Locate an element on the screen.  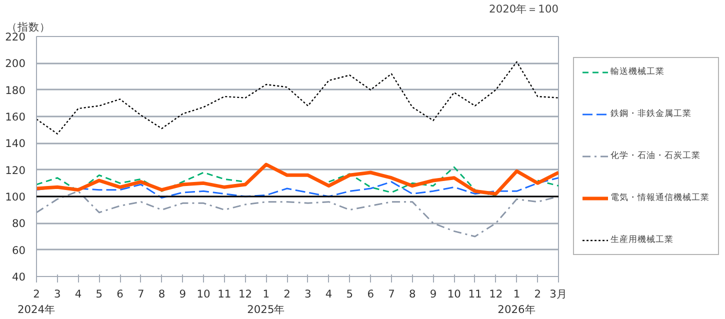
y-tick-label: 60 is located at coordinates (19, 250).